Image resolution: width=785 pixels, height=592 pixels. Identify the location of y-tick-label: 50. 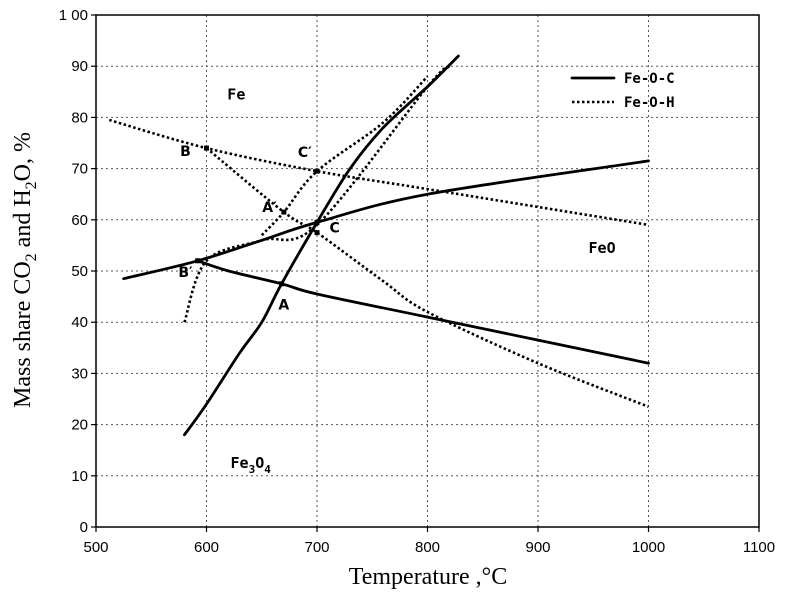
(79, 271).